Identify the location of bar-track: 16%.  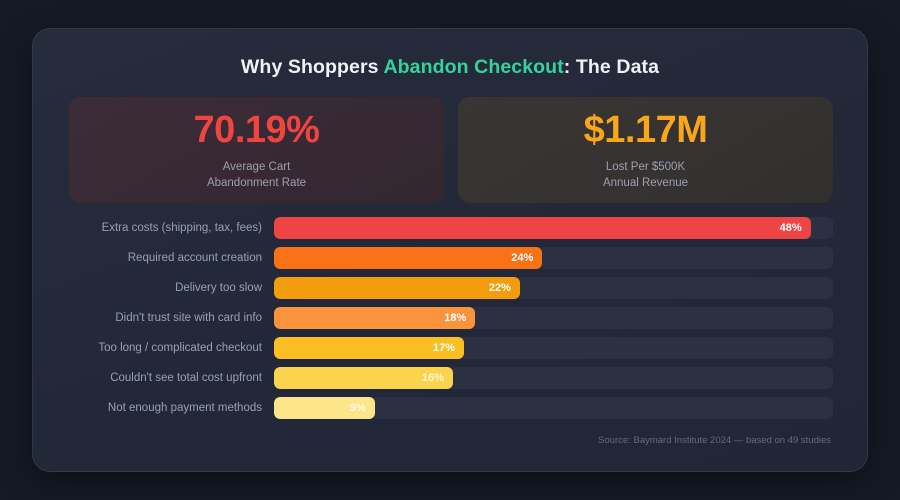
(553, 378).